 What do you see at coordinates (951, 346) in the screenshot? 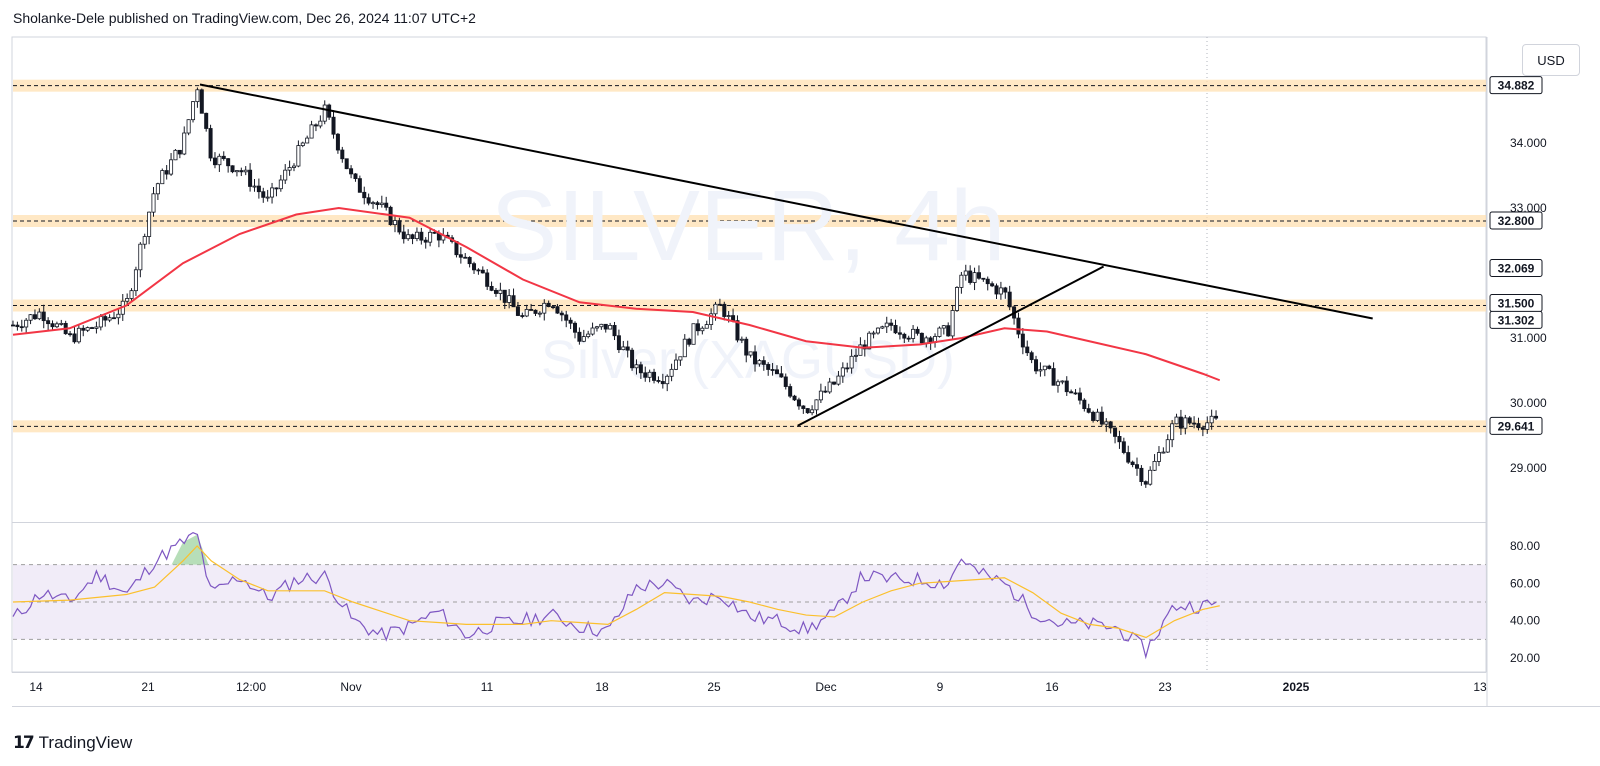
I see `trendline` at bounding box center [951, 346].